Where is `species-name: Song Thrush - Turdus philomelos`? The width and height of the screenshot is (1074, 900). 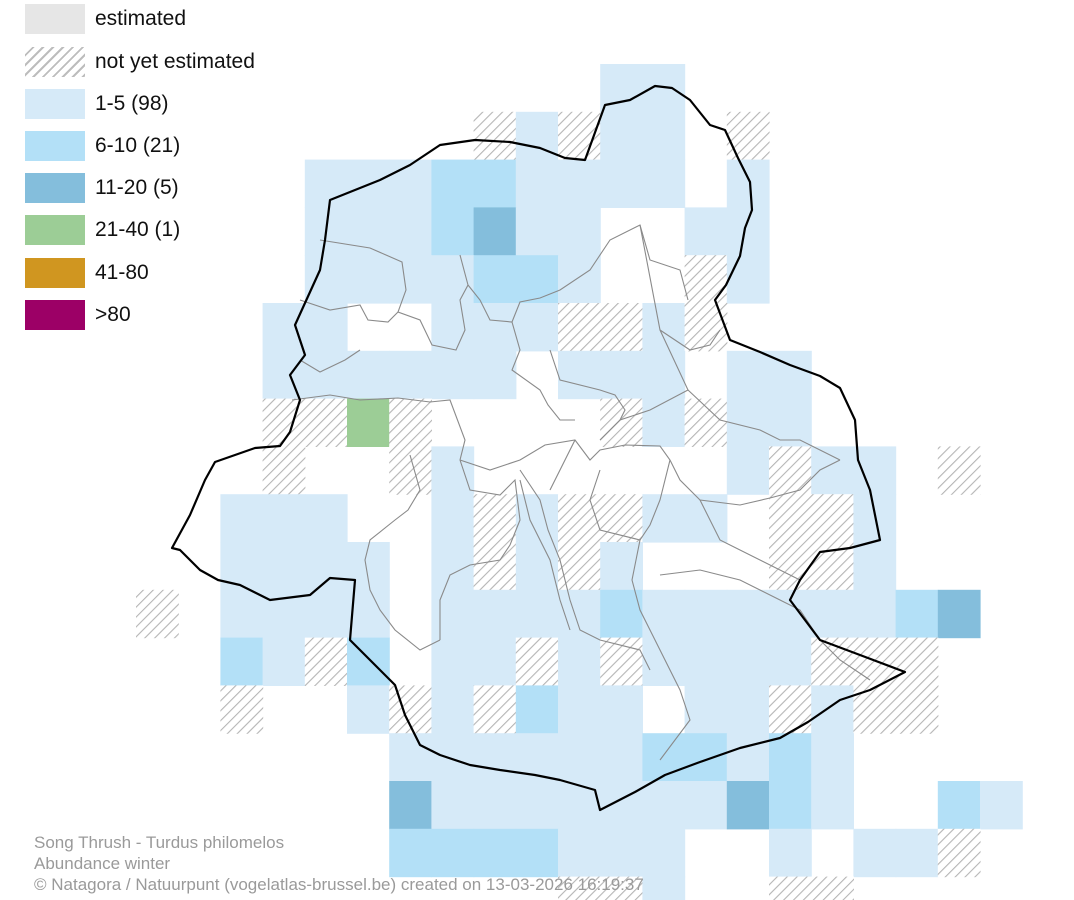
species-name: Song Thrush - Turdus philomelos is located at coordinates (159, 842).